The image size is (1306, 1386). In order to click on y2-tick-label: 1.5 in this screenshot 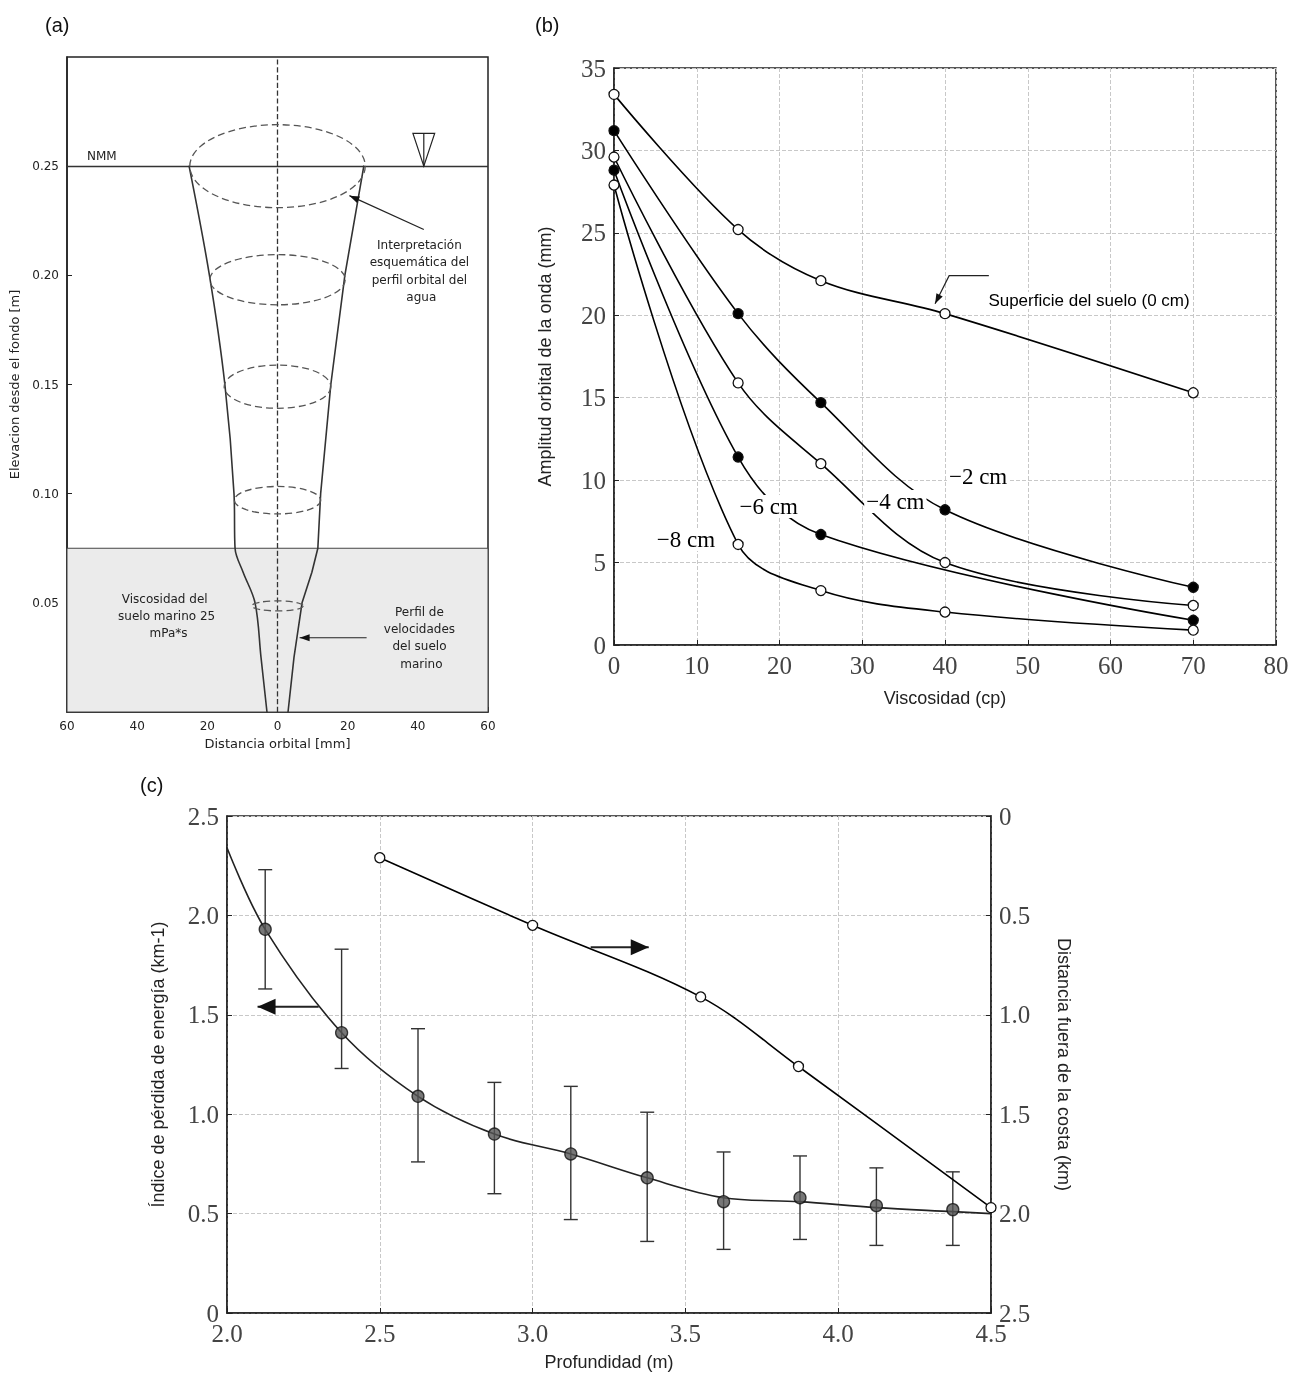, I will do `click(1015, 1114)`.